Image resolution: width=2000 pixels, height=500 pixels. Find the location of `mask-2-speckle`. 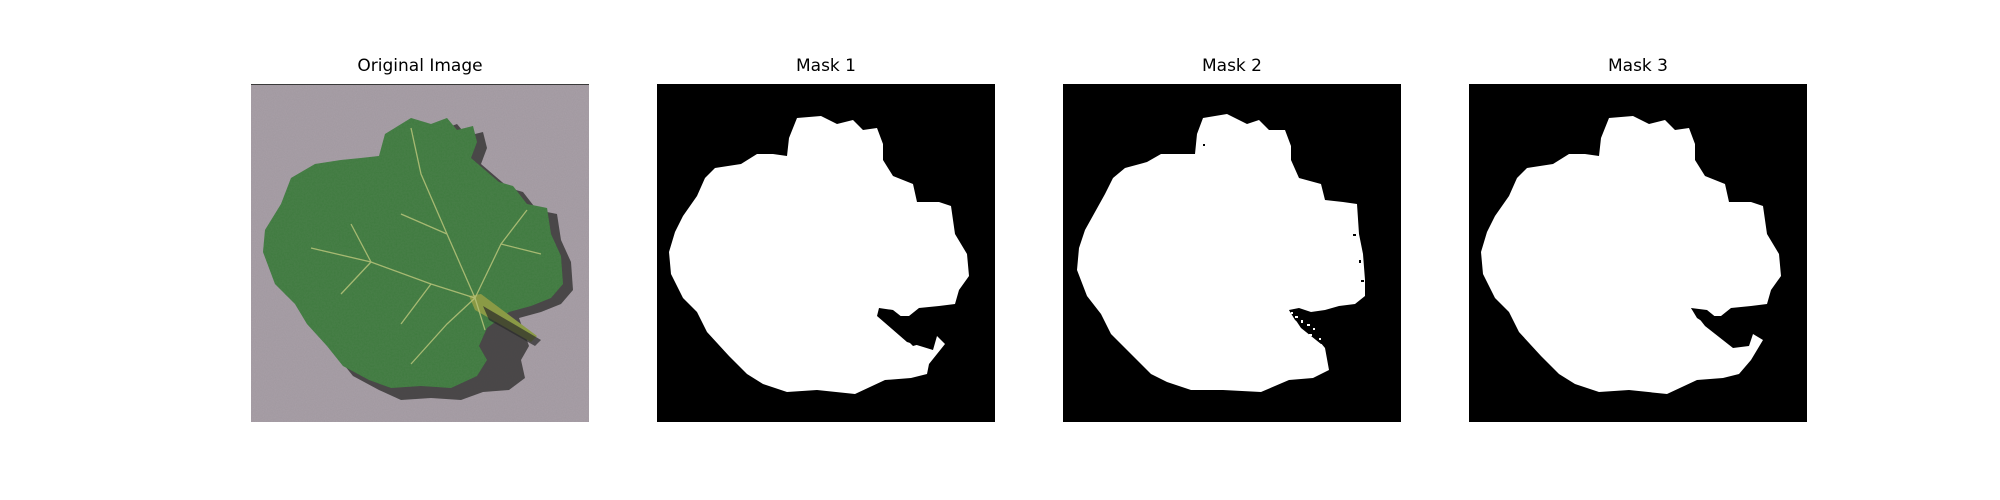

mask-2-speckle is located at coordinates (1303, 323).